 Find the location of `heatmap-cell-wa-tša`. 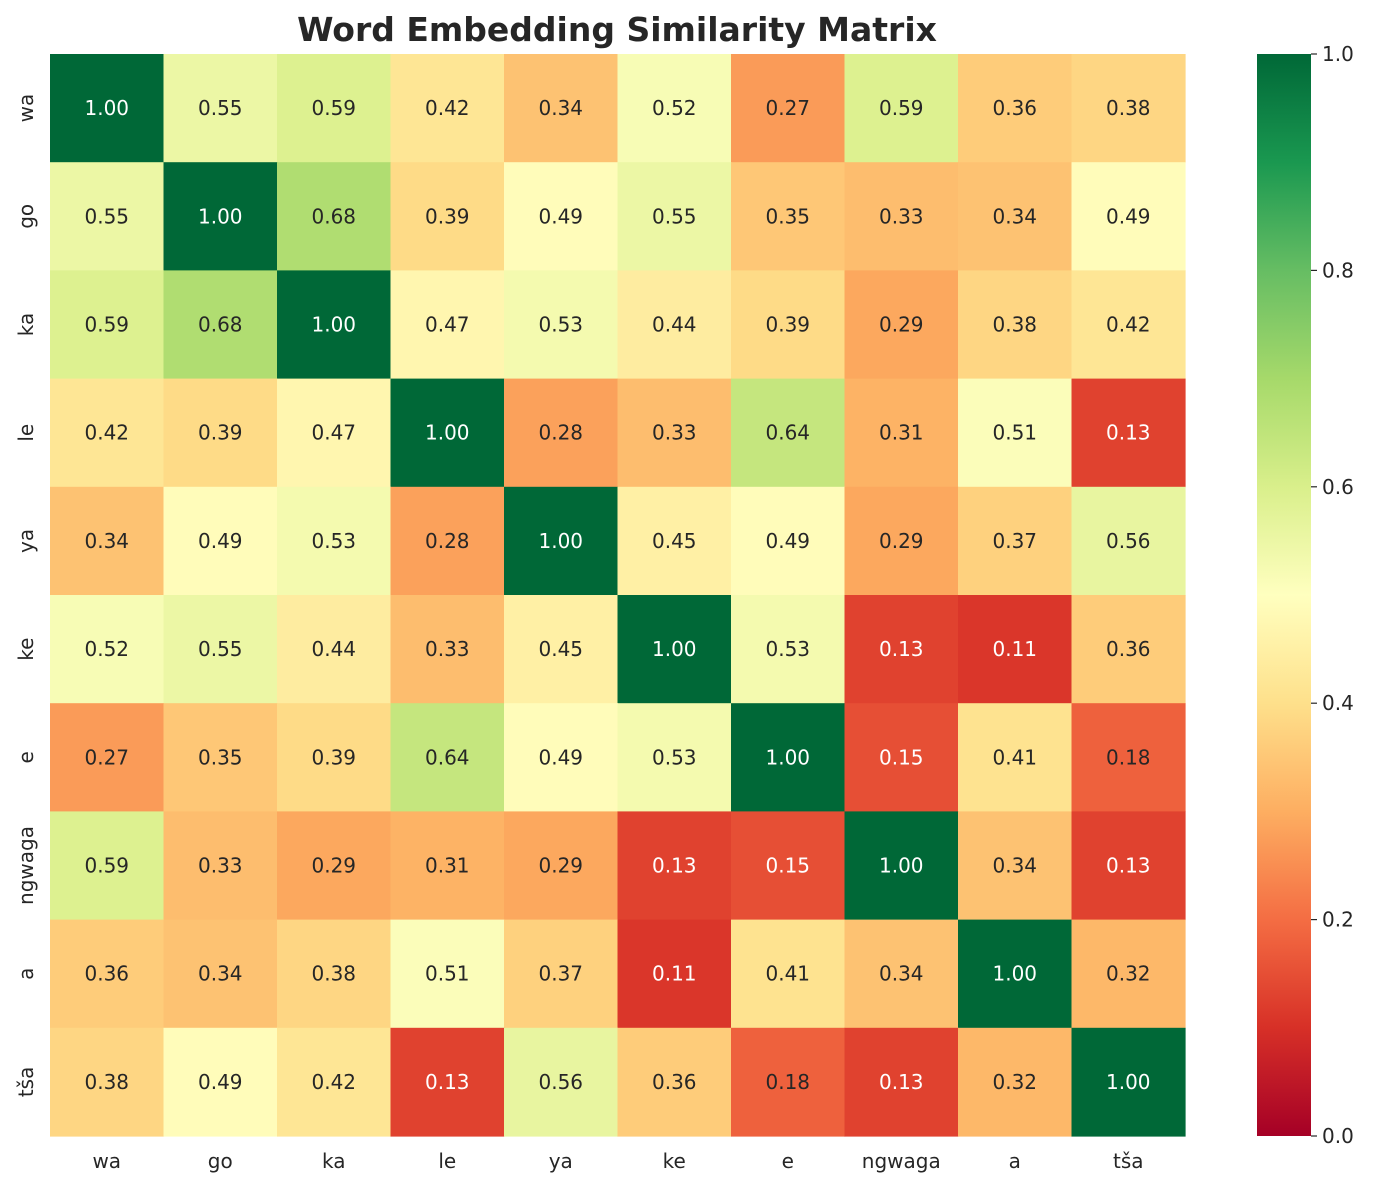

heatmap-cell-wa-tša is located at coordinates (1128, 108).